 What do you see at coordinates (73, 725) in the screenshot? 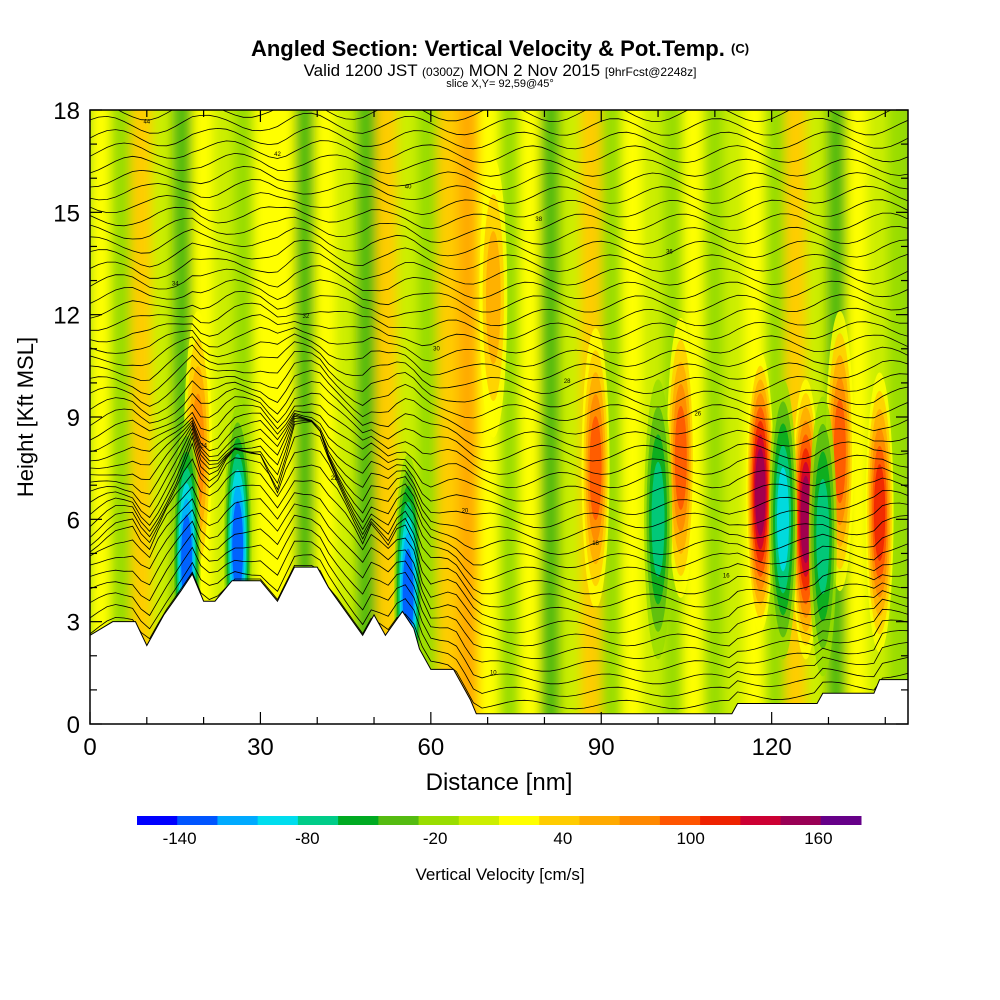
I see `y-tick-label: 0` at bounding box center [73, 725].